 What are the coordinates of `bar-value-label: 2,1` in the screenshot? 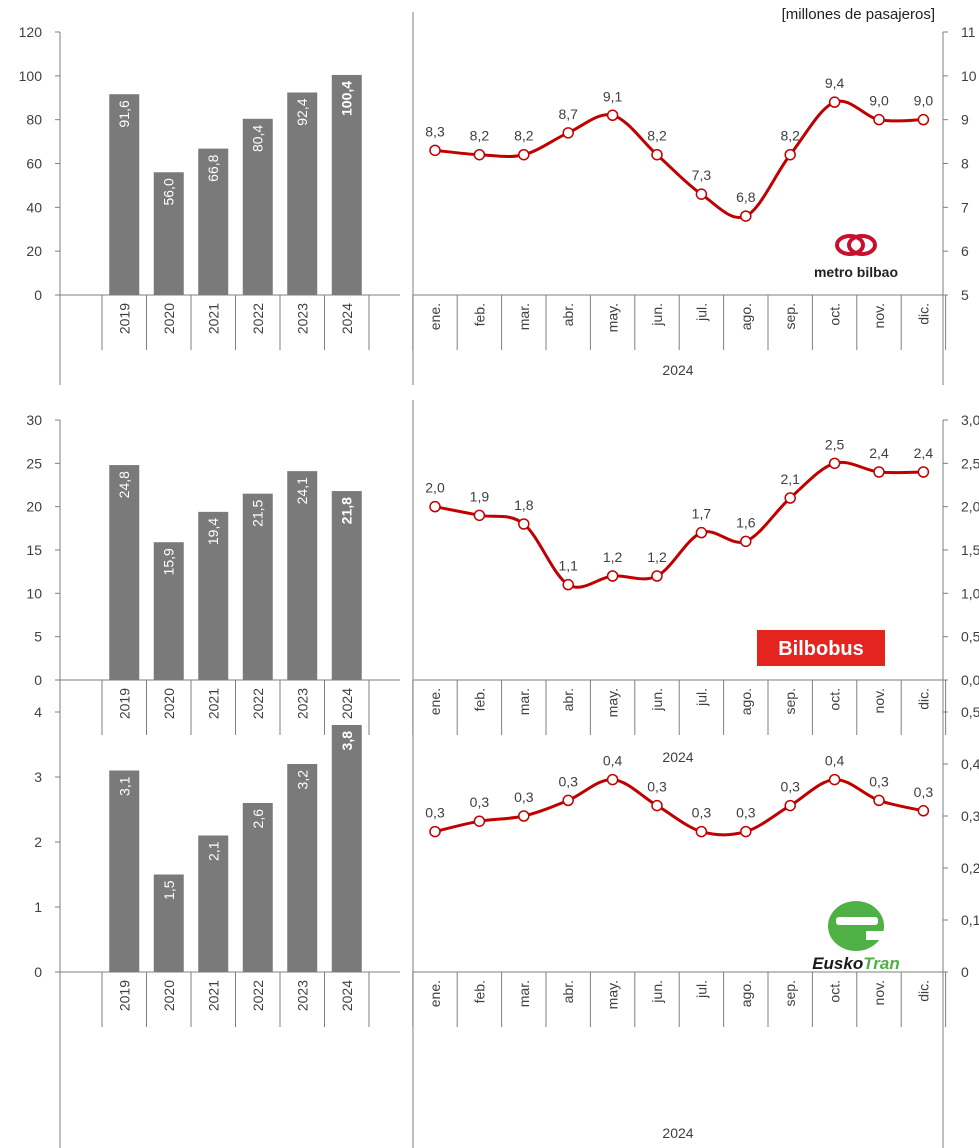 It's located at (213, 851).